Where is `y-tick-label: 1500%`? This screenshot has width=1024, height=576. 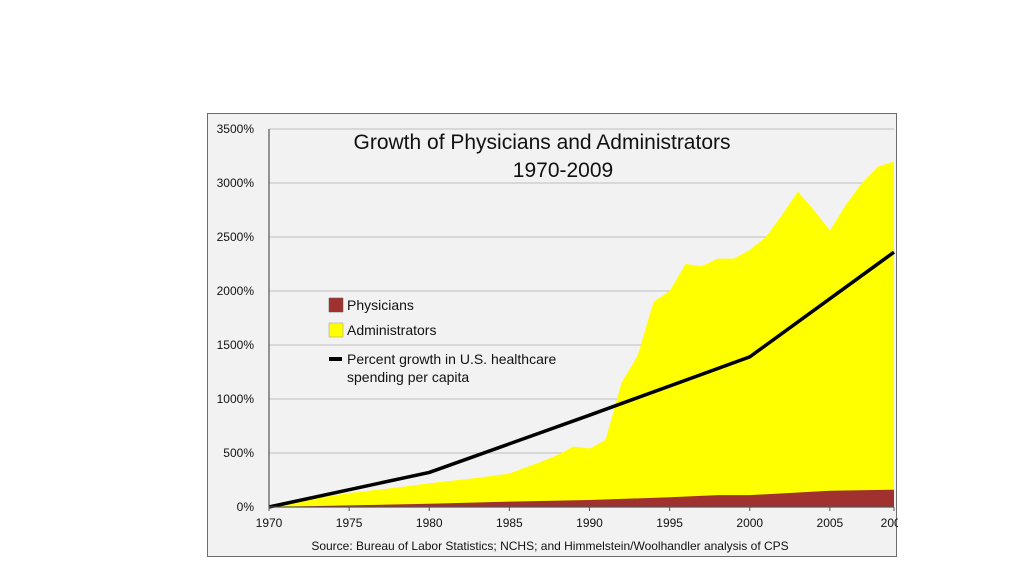 y-tick-label: 1500% is located at coordinates (236, 345).